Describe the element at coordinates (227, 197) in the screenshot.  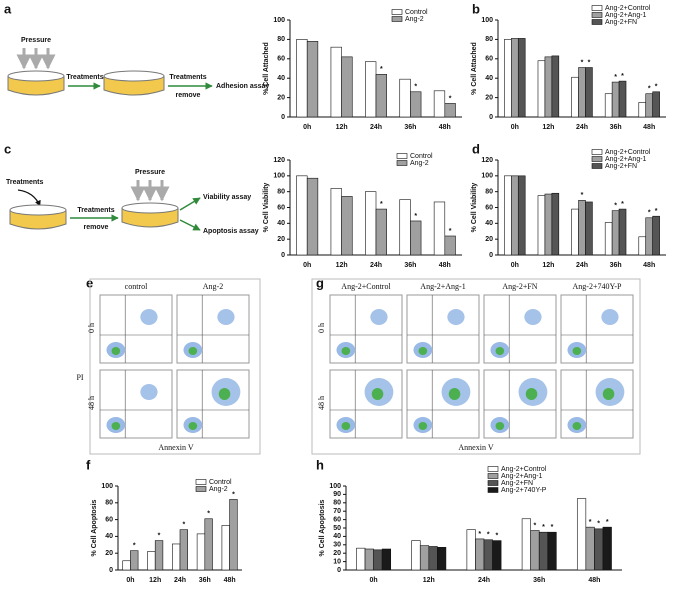
I see `assay-label: Viability assay` at that location.